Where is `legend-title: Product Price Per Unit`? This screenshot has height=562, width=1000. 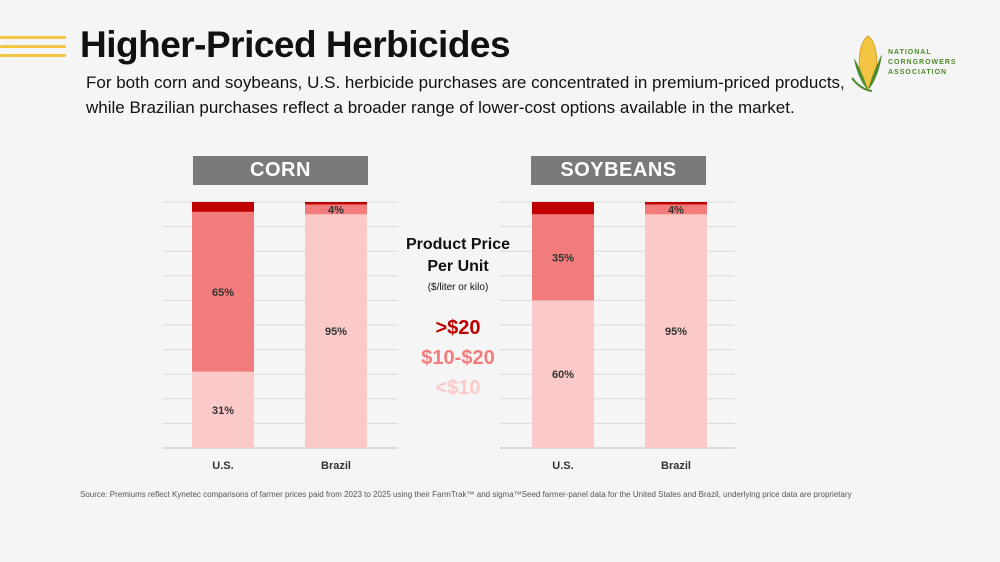 legend-title: Product Price Per Unit is located at coordinates (458, 255).